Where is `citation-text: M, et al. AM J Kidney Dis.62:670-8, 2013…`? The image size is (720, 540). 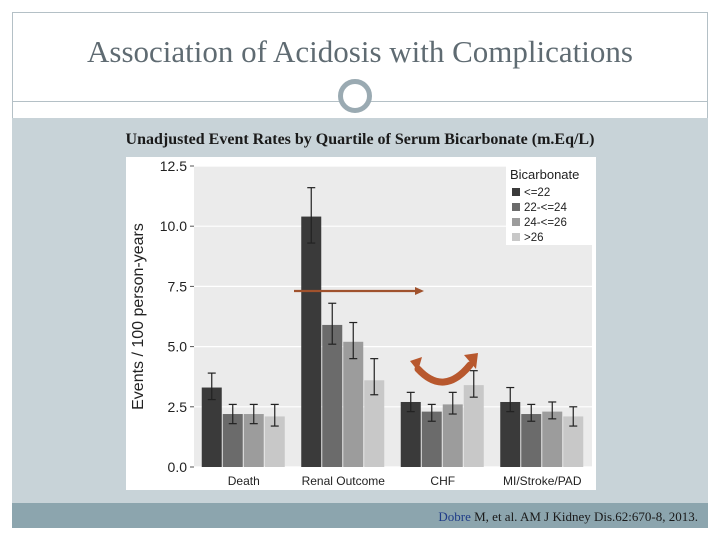
citation-text: M, et al. AM J Kidney Dis.62:670-8, 2013… is located at coordinates (584, 516).